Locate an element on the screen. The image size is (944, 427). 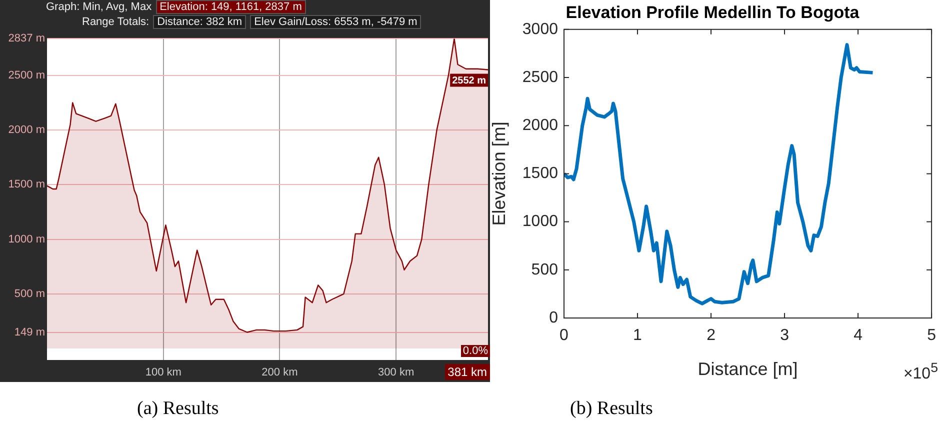
text: Distance: 382 km is located at coordinates (199, 22).